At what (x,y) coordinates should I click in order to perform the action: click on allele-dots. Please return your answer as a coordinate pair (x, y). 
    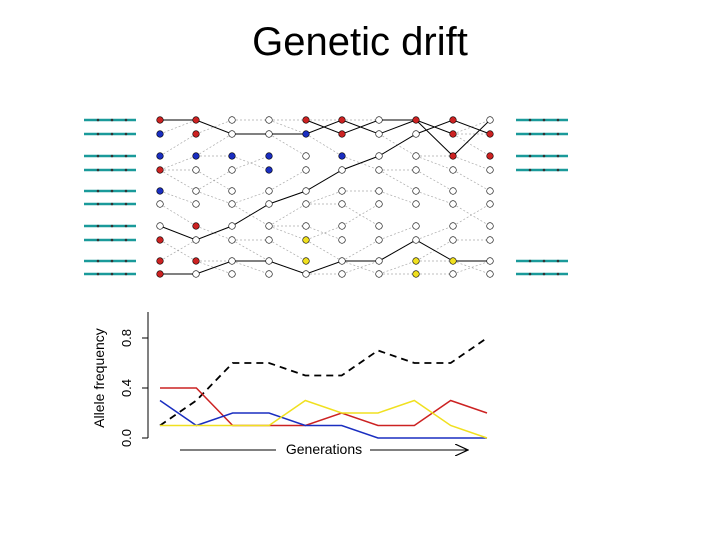
    Looking at the image, I should click on (325, 197).